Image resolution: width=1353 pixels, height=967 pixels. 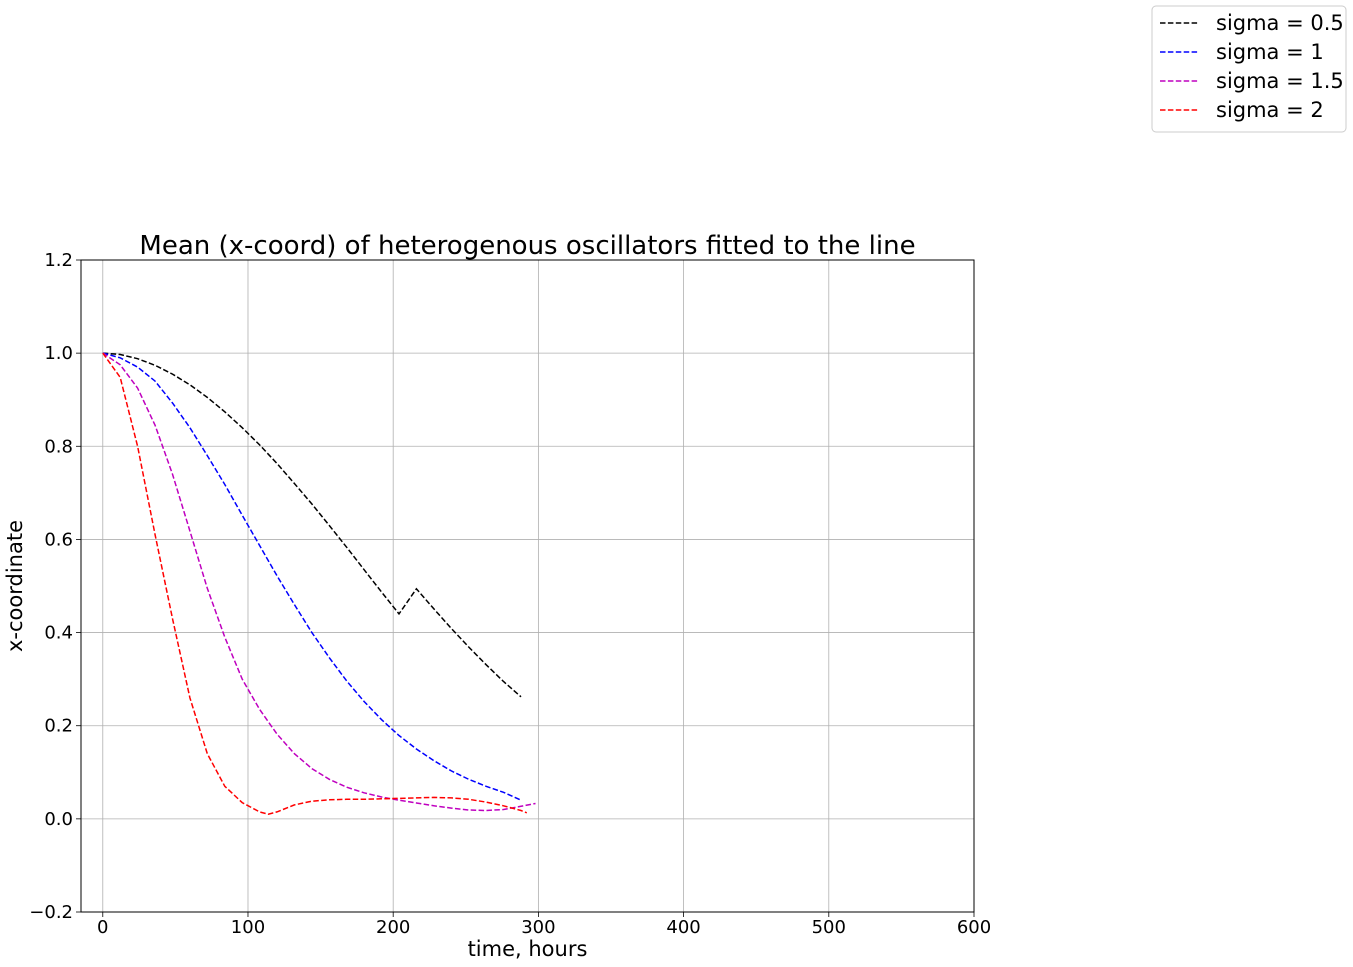 I want to click on legend-label: sigma = 1.5, so click(x=1280, y=81).